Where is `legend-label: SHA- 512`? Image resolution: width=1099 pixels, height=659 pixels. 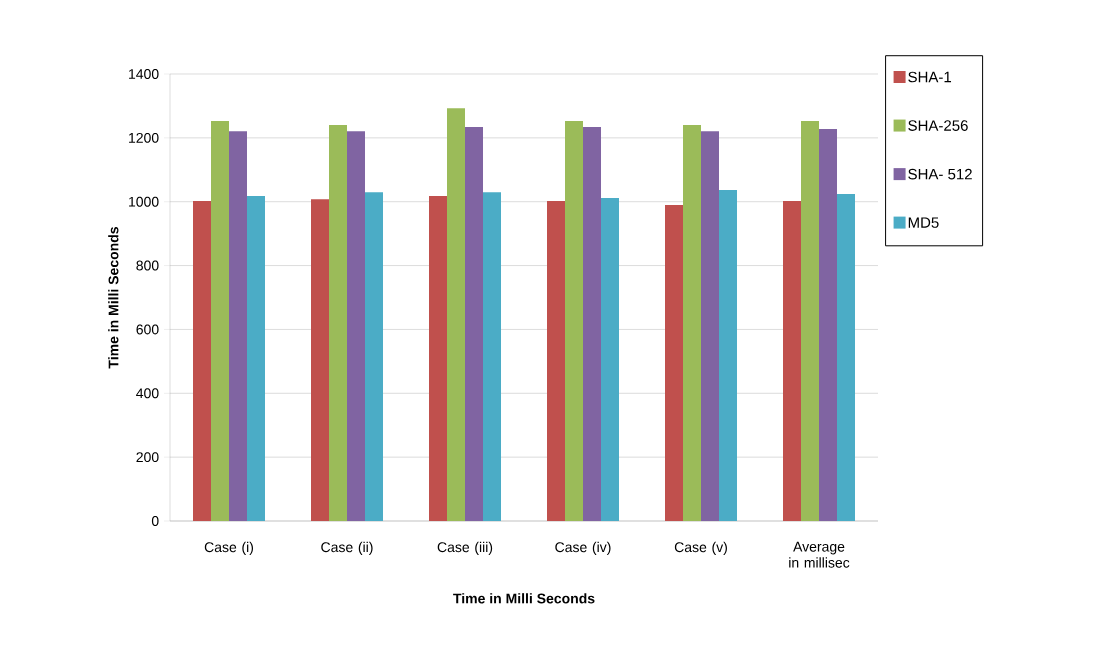 legend-label: SHA- 512 is located at coordinates (940, 174).